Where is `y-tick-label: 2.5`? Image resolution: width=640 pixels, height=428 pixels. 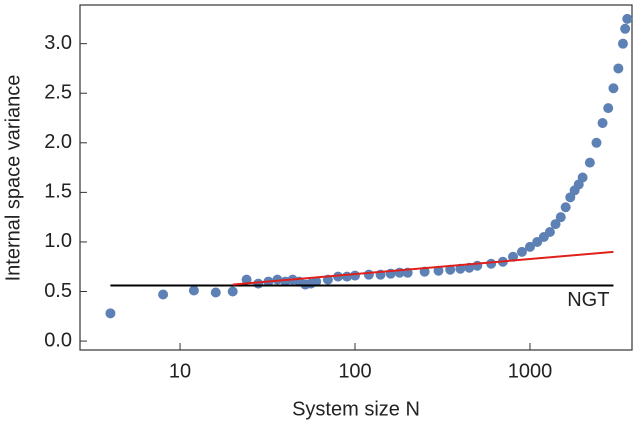
y-tick-label: 2.5 is located at coordinates (58, 93).